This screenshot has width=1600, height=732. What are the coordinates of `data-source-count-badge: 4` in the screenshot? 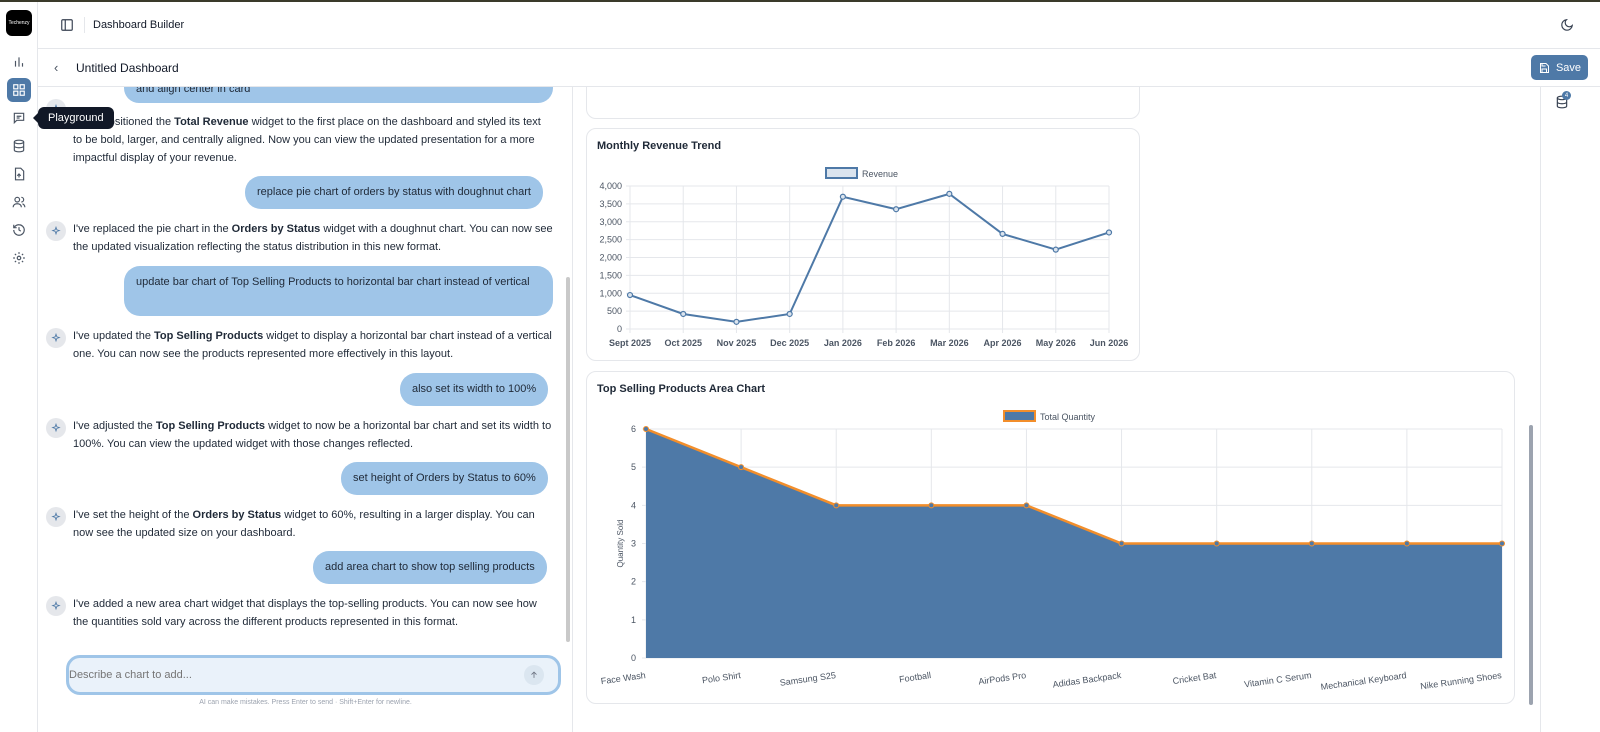 It's located at (1566, 95).